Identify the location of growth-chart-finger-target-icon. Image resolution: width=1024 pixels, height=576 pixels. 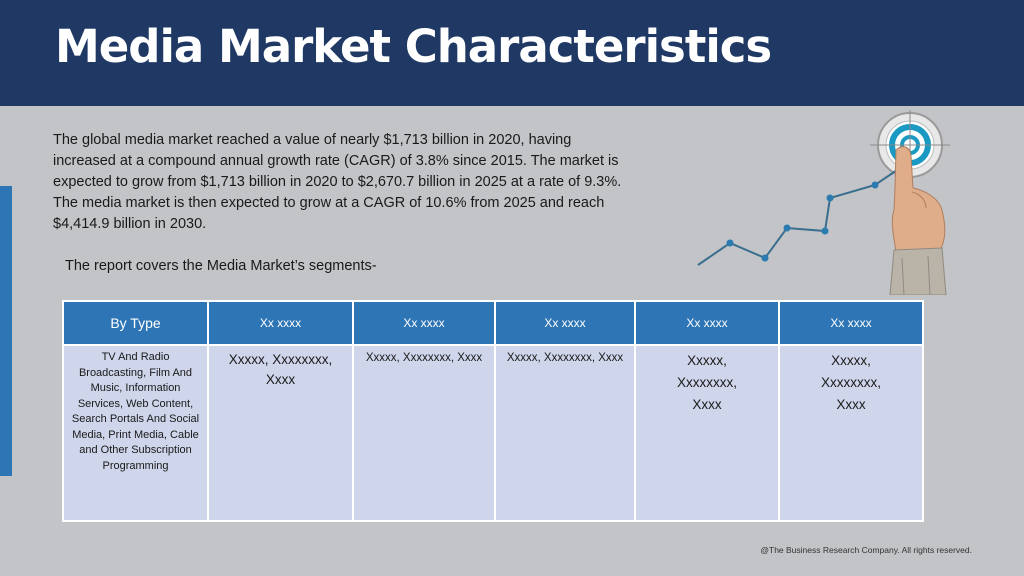
(823, 202).